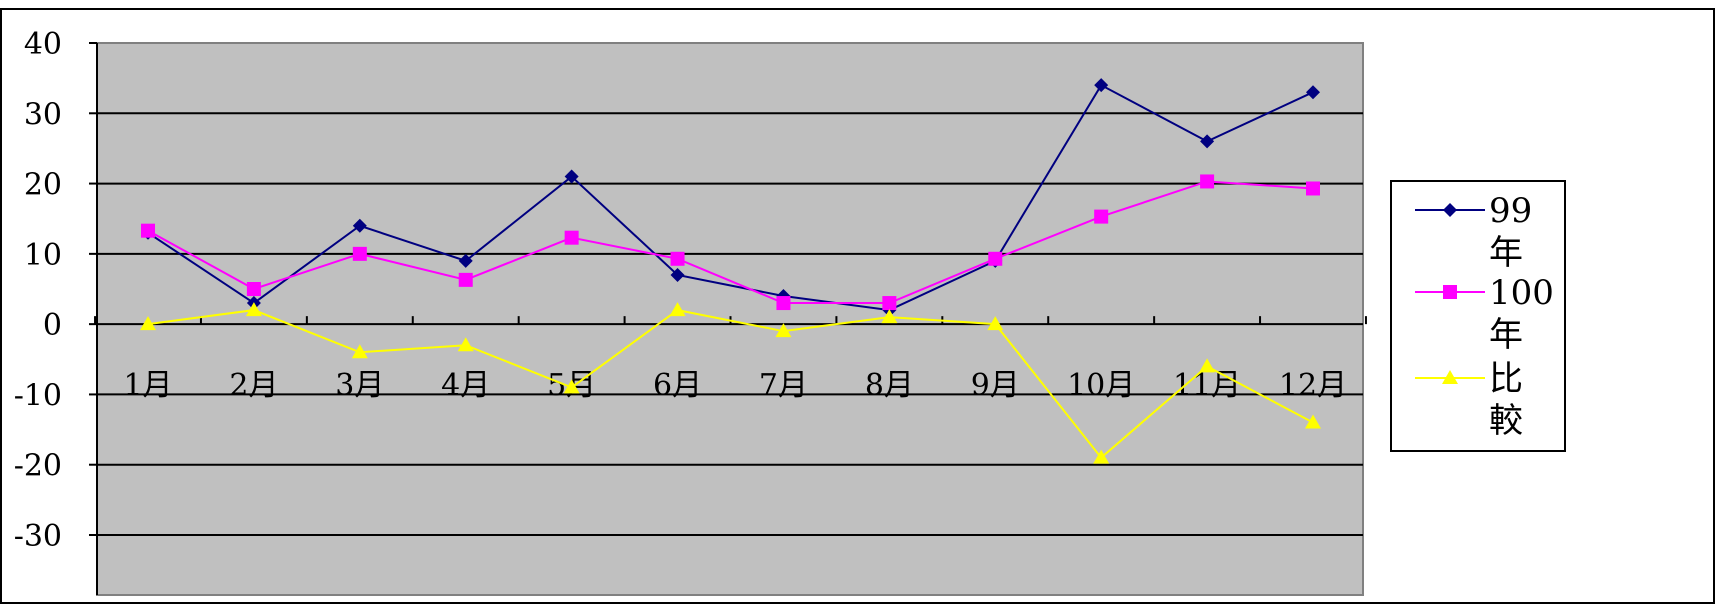 The image size is (1715, 604). I want to click on y-tick-labels: -30 -20 -10 0 10 20 30 40, so click(38, 290).